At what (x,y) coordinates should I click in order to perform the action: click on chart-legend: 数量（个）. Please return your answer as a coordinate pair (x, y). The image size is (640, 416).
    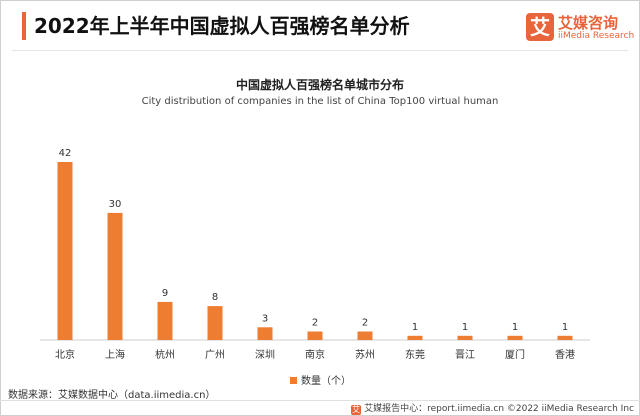
    Looking at the image, I should click on (320, 379).